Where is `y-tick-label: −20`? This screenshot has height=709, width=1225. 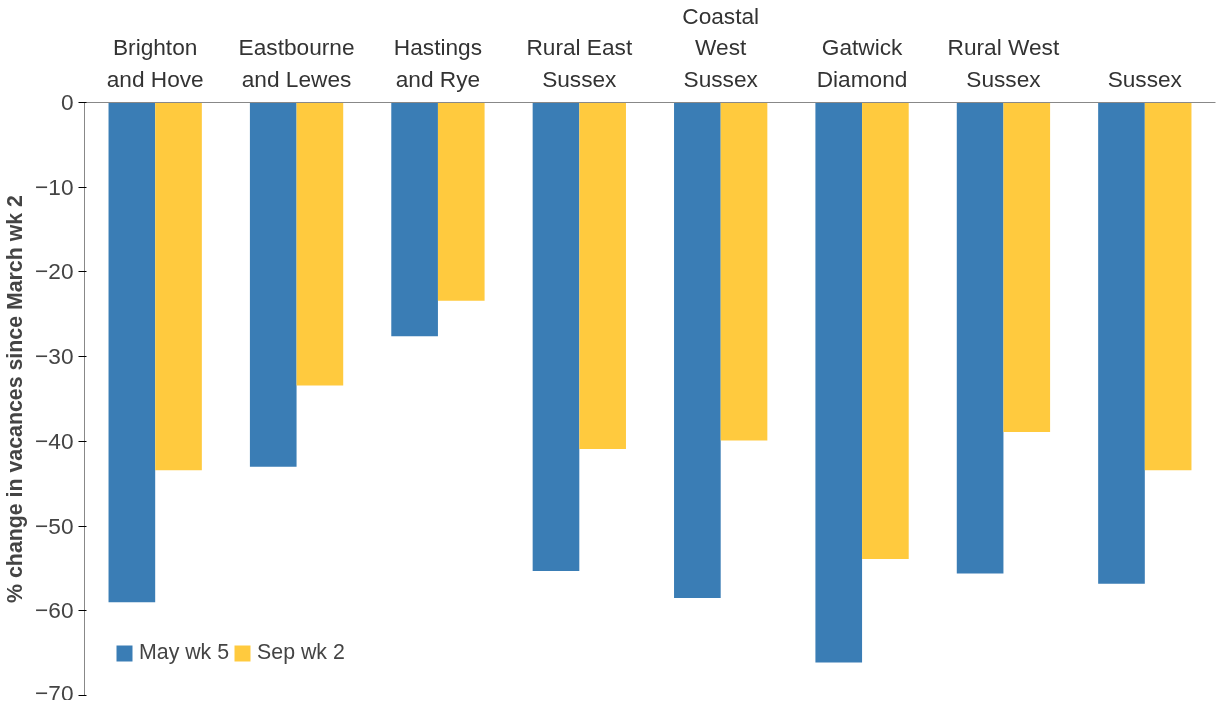
y-tick-label: −20 is located at coordinates (54, 271).